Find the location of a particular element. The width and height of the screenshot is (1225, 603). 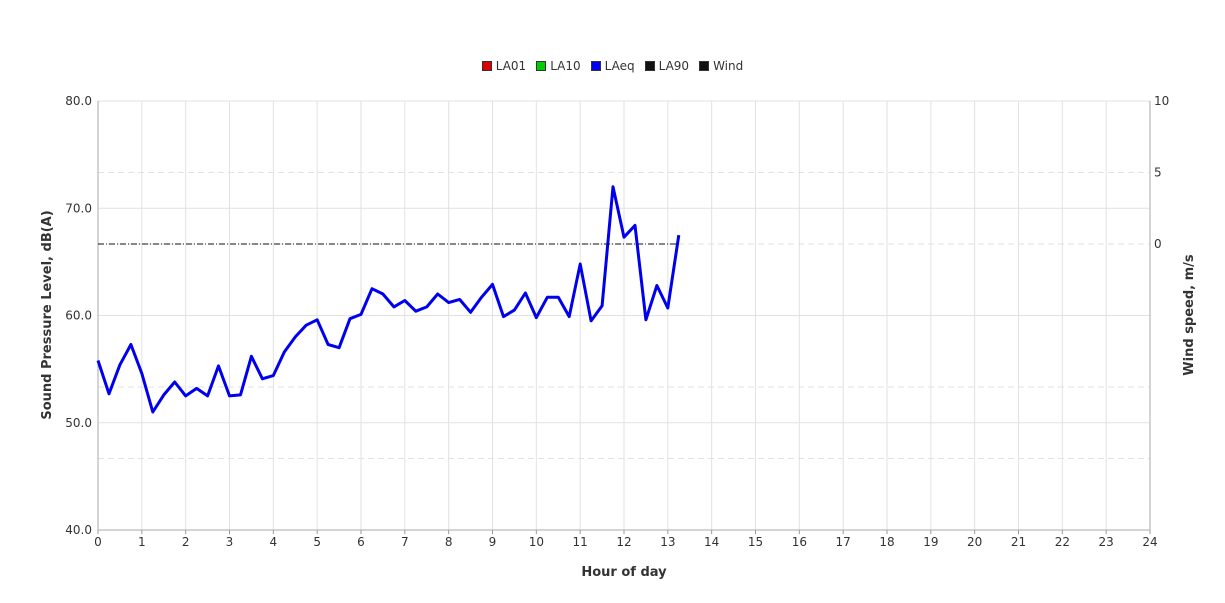

x-tick-label: 19 is located at coordinates (930, 542).